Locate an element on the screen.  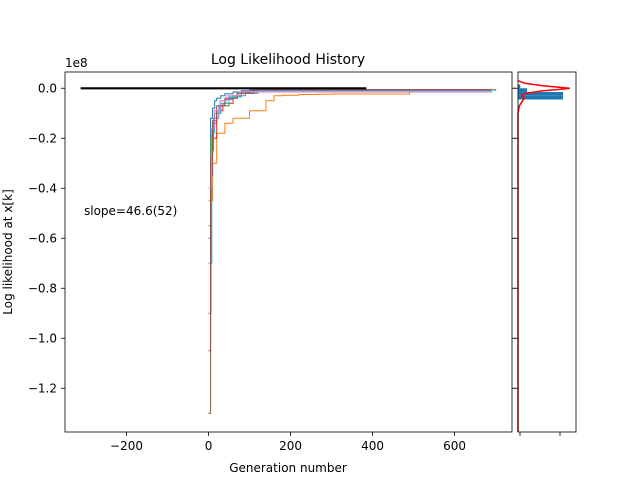
side-axis-ticks is located at coordinates (537, 261).